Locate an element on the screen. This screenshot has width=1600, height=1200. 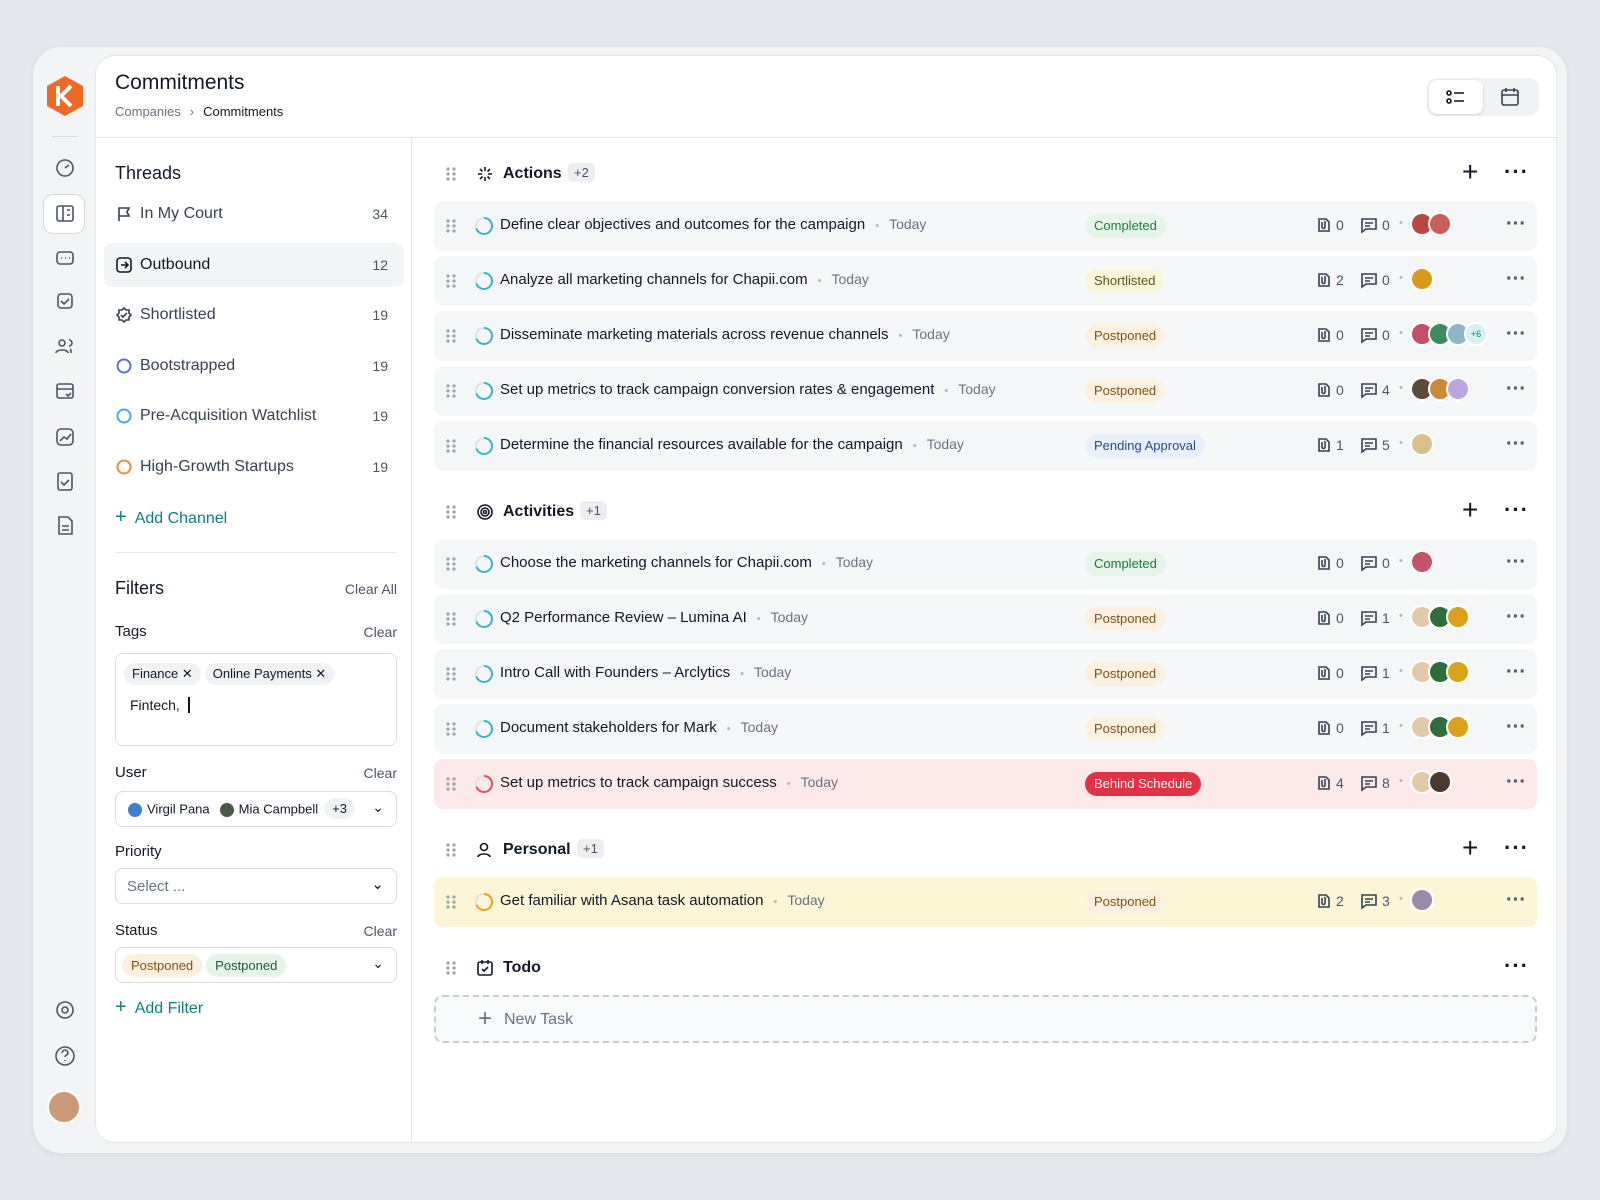
priority-select: Select ... ⌄ is located at coordinates (256, 886).